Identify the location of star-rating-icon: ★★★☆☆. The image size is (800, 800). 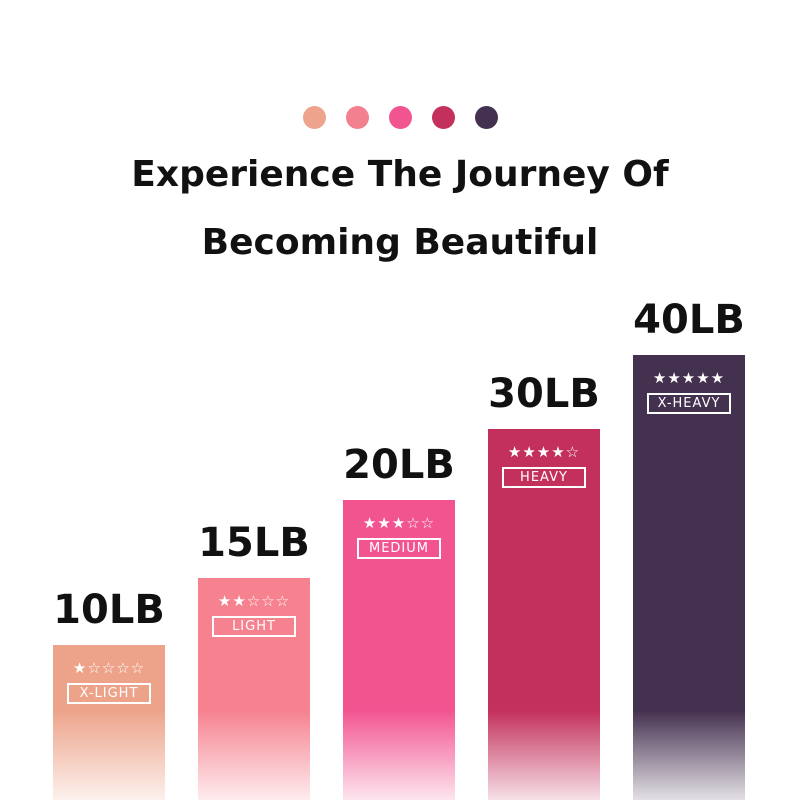
(399, 523).